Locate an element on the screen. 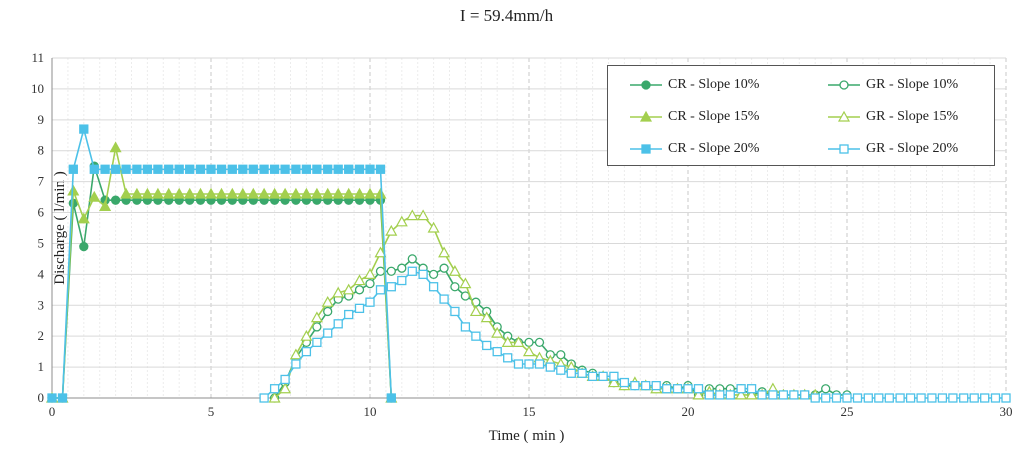  x-tick-label: 25 is located at coordinates (847, 411).